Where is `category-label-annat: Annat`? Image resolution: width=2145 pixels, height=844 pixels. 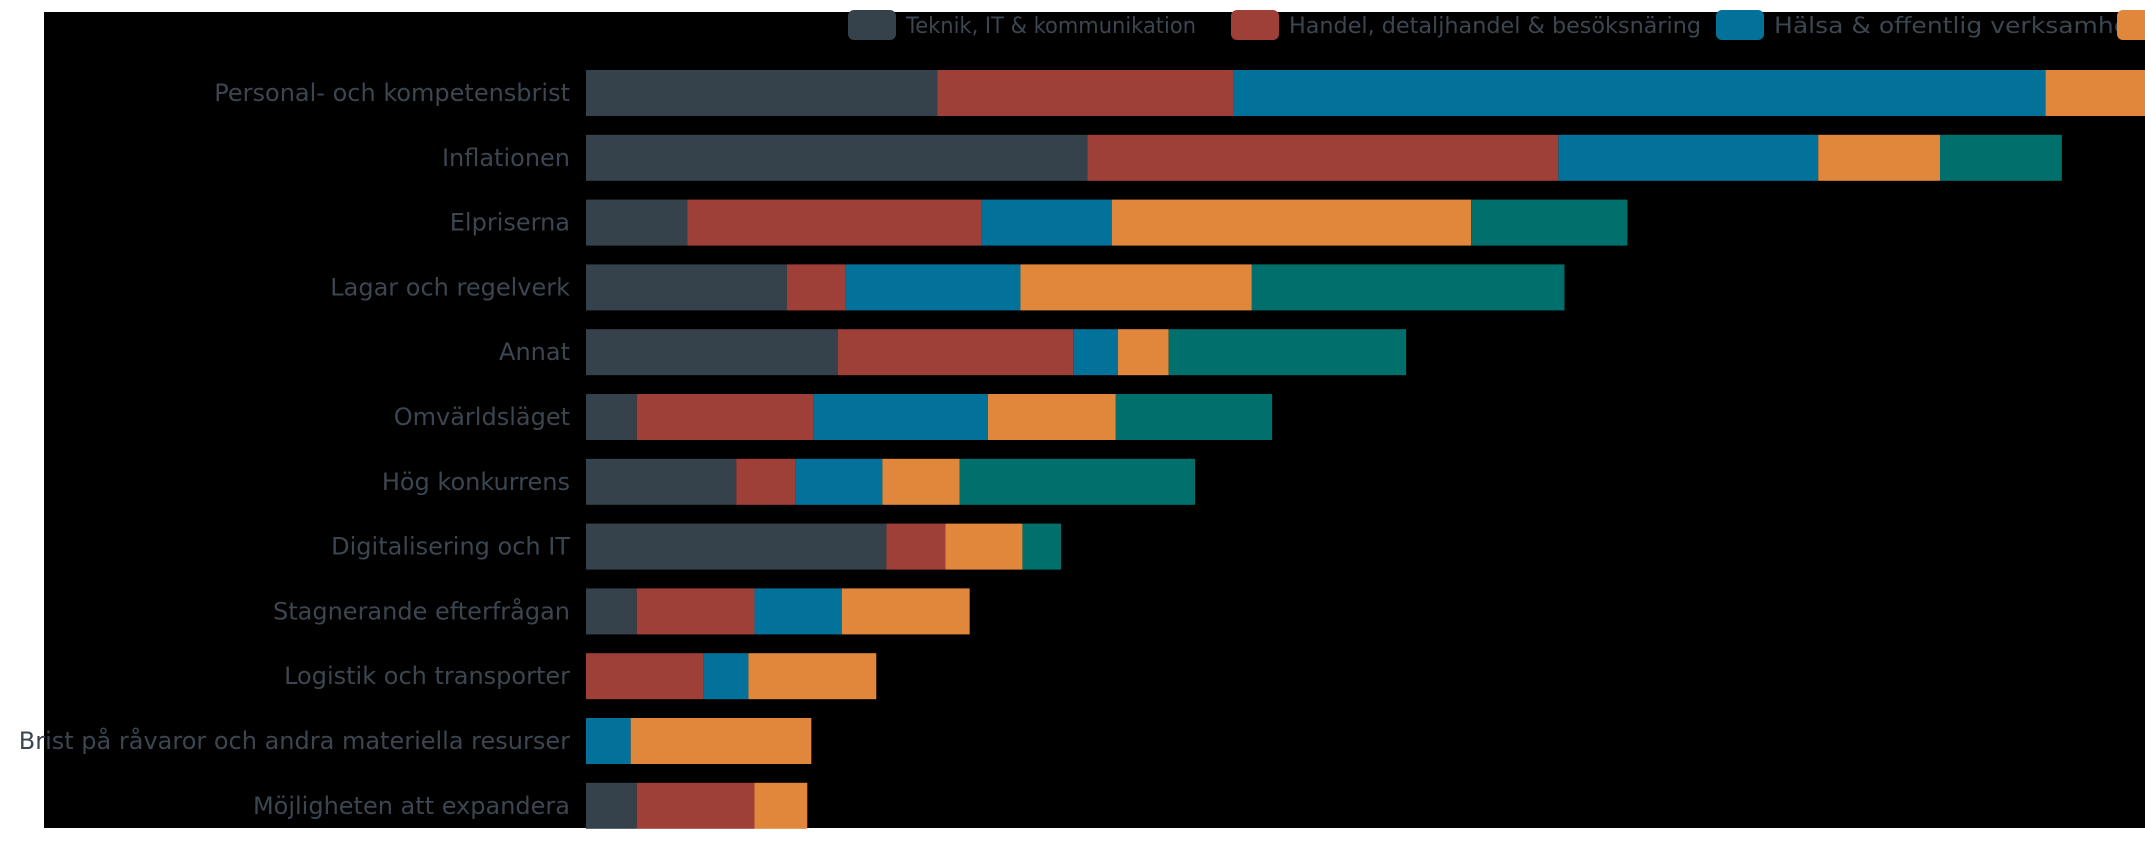
category-label-annat: Annat is located at coordinates (534, 352).